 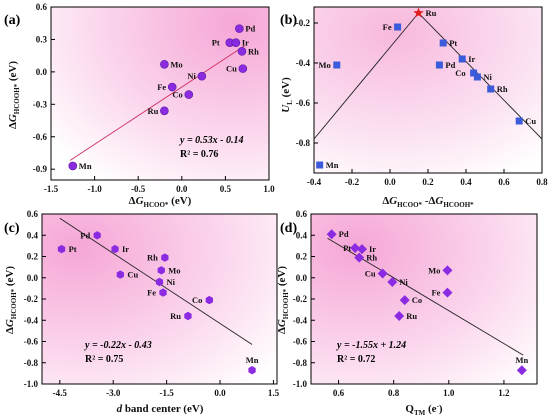 What do you see at coordinates (274, 393) in the screenshot?
I see `x-tick-label: 1.5` at bounding box center [274, 393].